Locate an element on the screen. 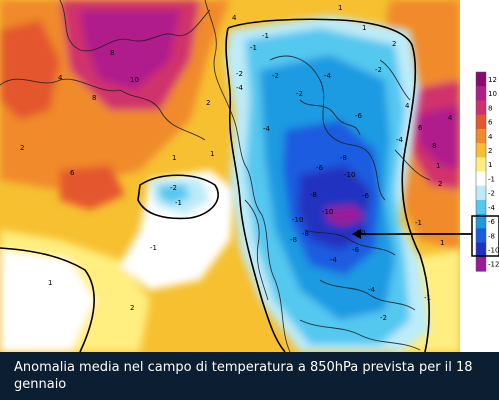 This screenshot has height=400, width=499. colorbar-tick-label: 1 is located at coordinates (490, 165).